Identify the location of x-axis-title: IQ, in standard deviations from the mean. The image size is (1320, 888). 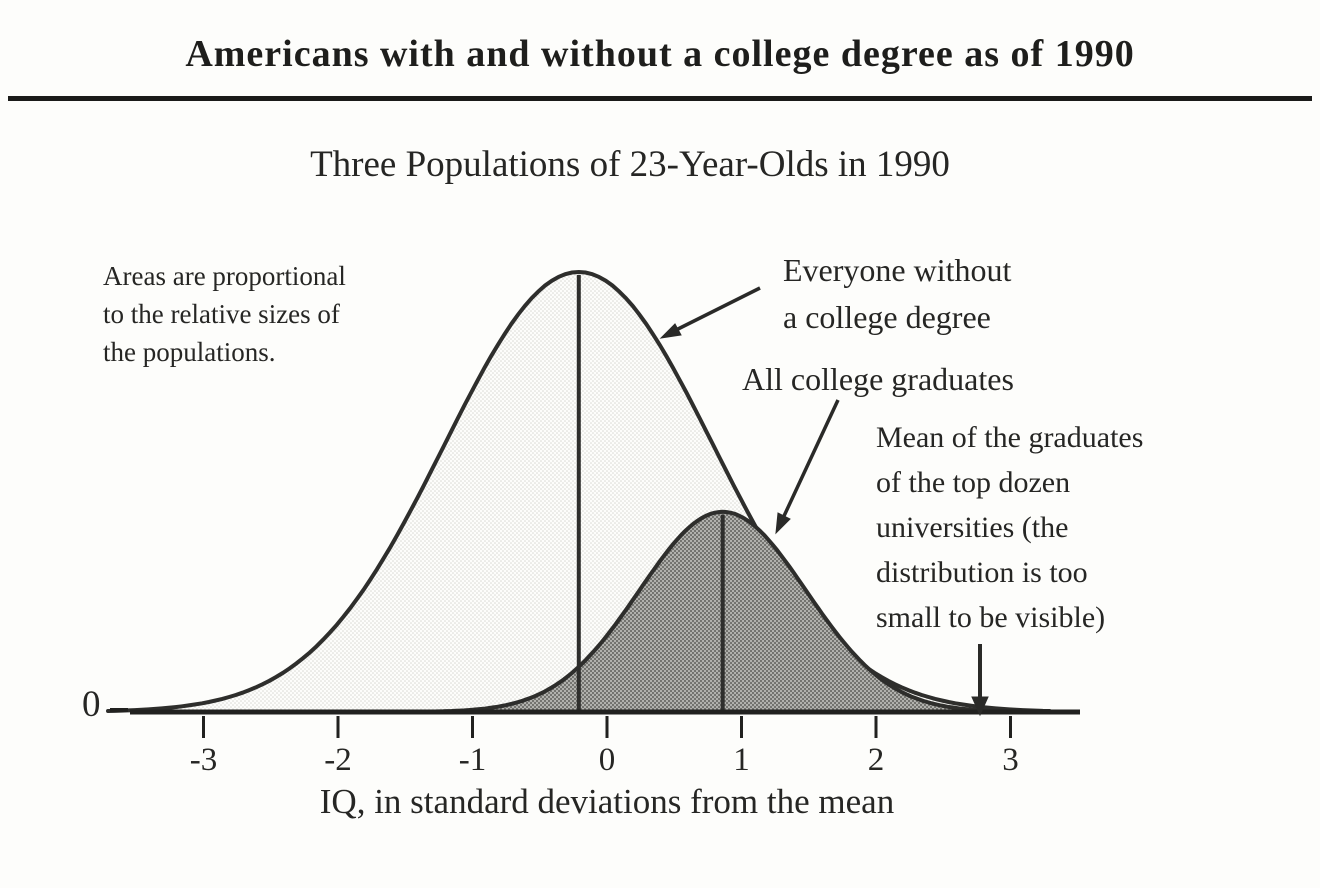
(607, 801).